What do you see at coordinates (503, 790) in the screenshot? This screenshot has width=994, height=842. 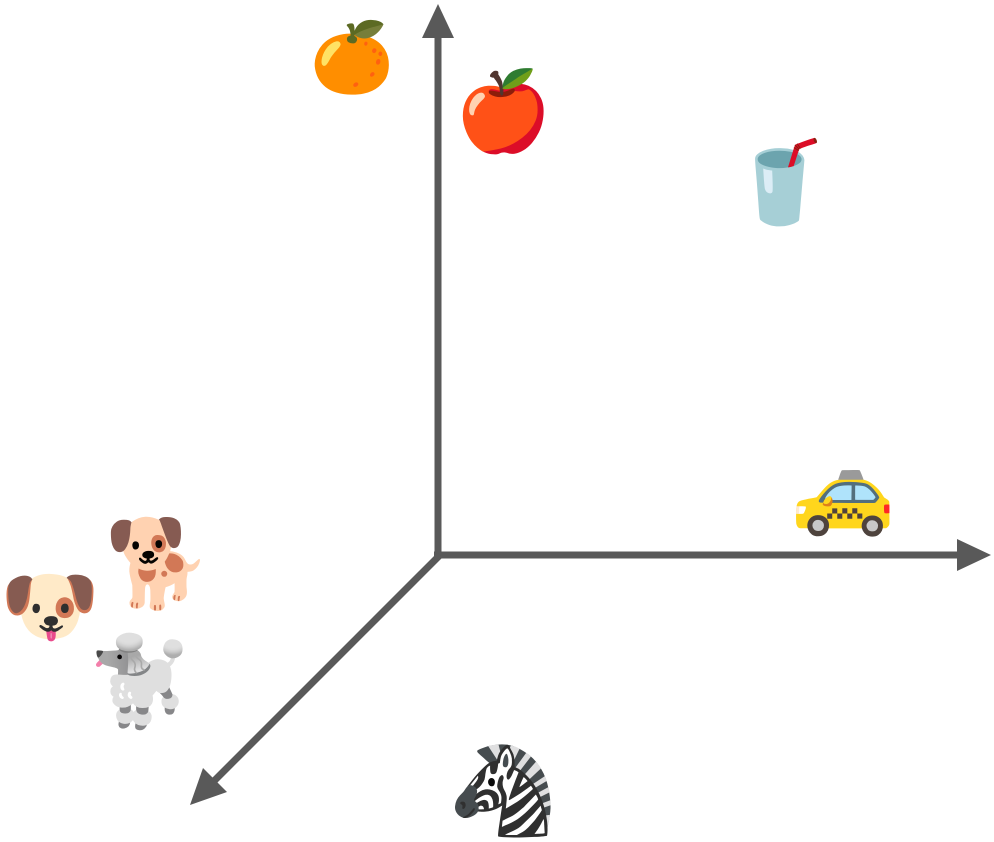 I see `zebra-icon: 🦓` at bounding box center [503, 790].